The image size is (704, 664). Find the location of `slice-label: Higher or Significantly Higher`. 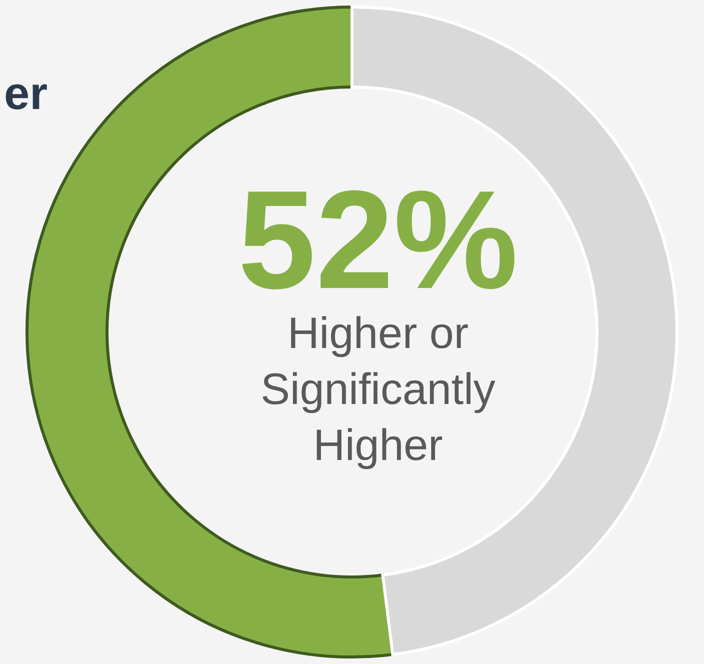

slice-label: Higher or Significantly Higher is located at coordinates (378, 389).